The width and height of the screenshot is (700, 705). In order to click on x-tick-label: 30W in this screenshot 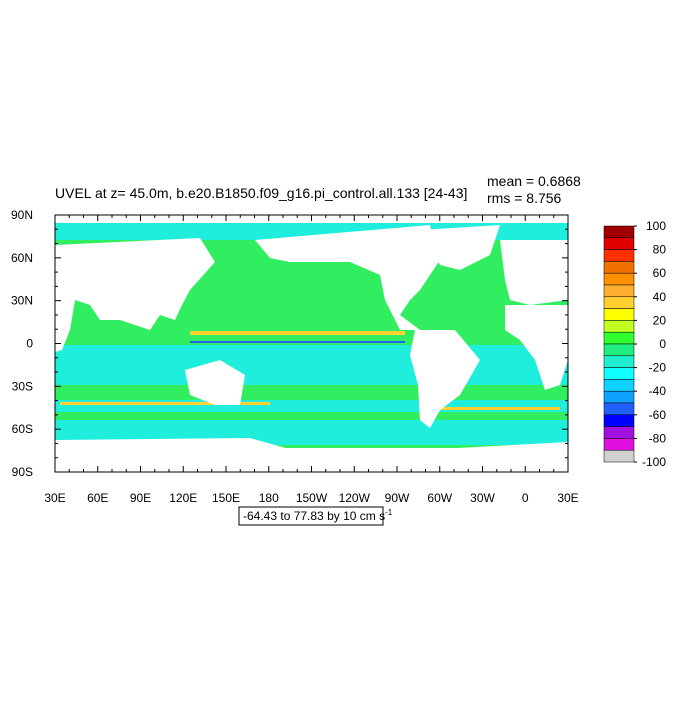, I will do `click(482, 498)`.